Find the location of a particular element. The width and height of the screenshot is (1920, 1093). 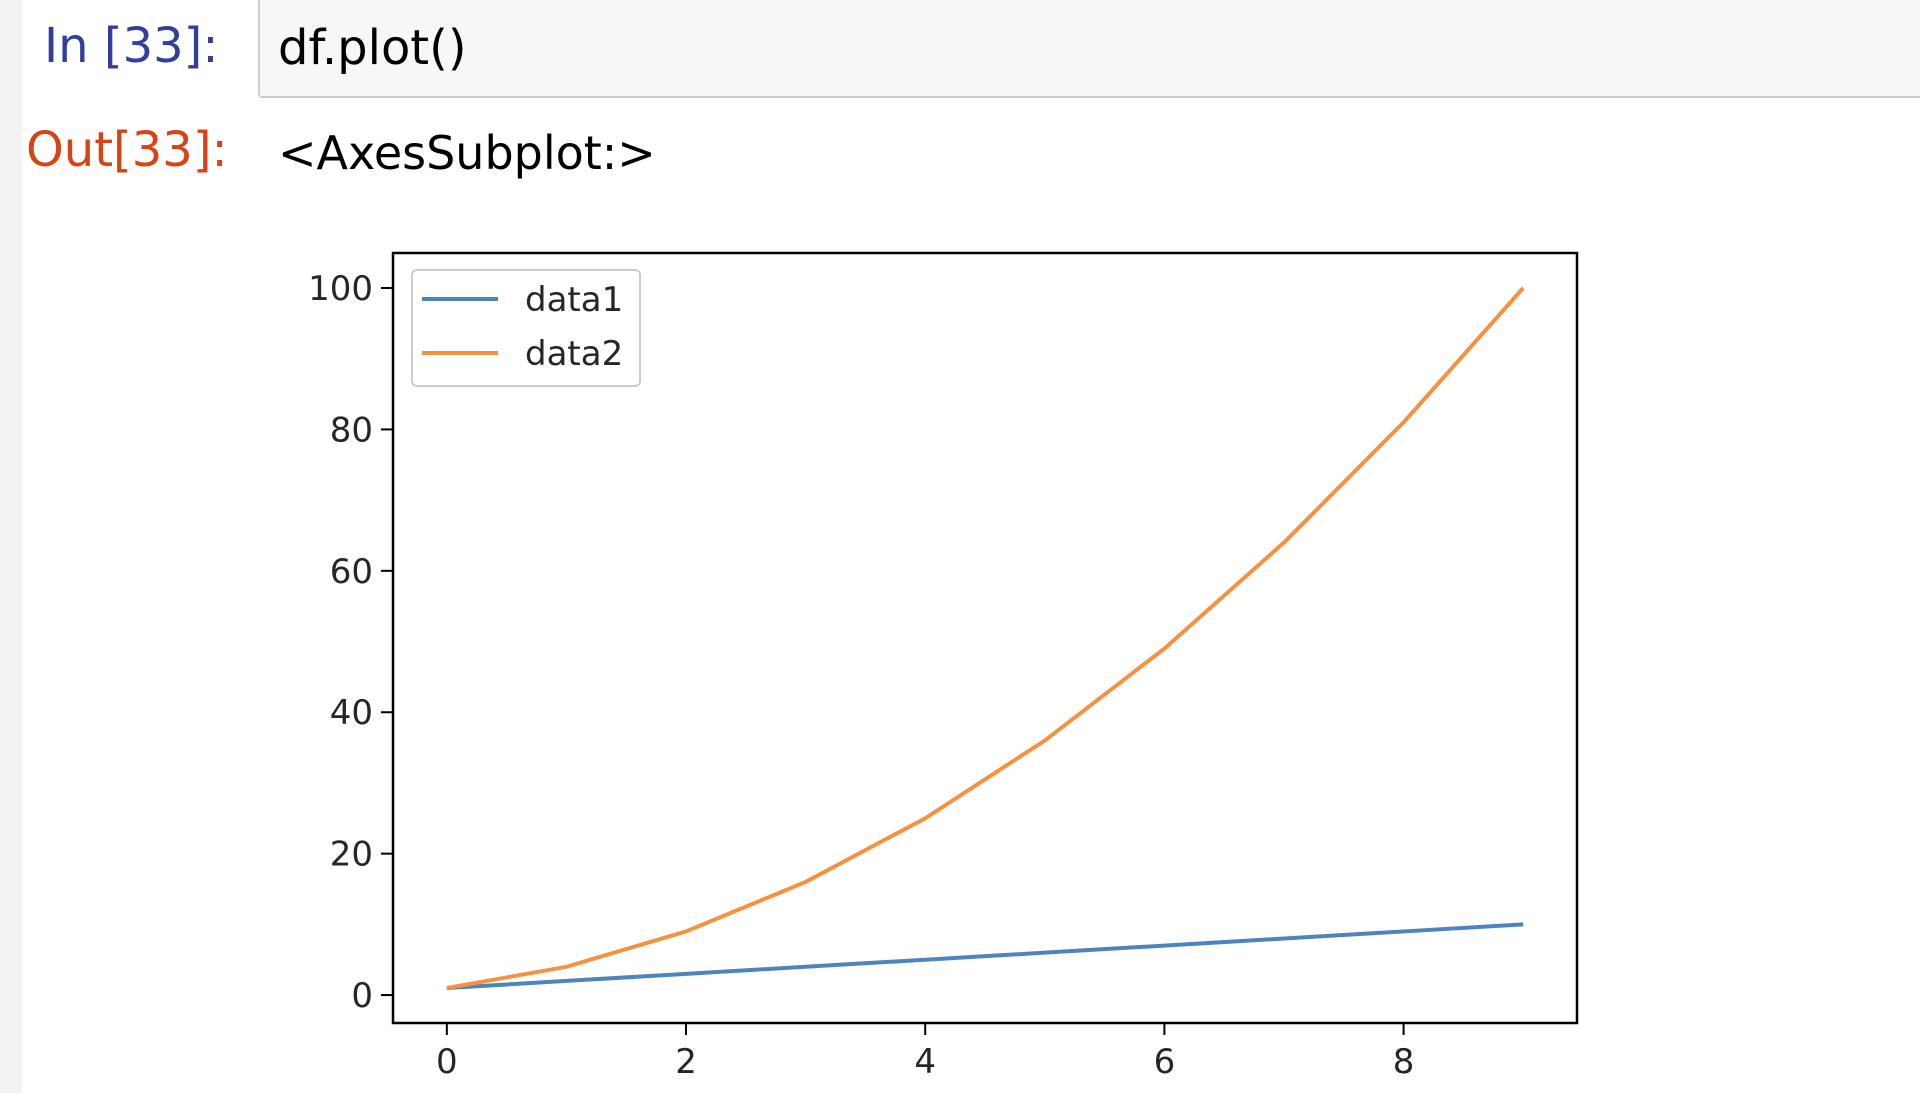

y-tick-label: 100 is located at coordinates (340, 289).